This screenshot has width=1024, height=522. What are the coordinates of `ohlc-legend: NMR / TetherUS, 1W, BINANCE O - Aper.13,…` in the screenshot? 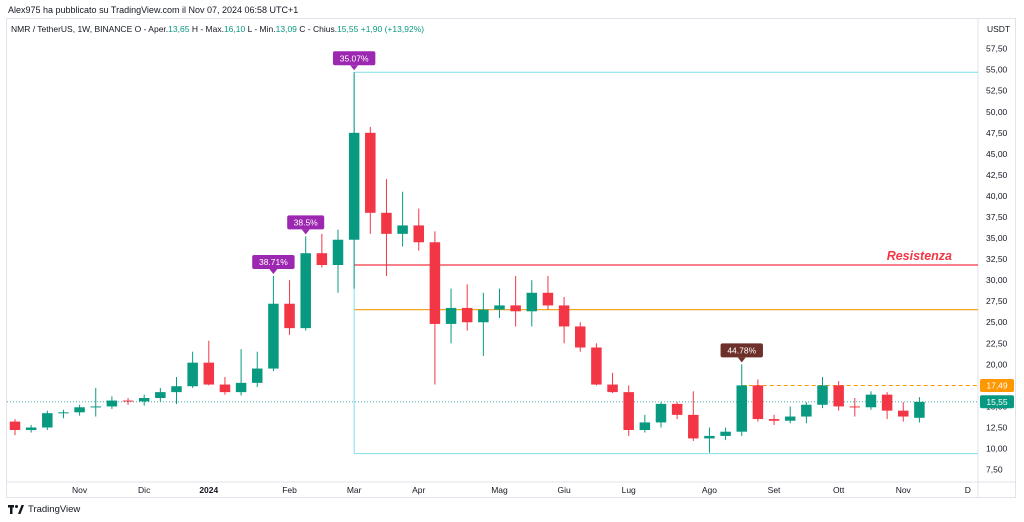 It's located at (217, 29).